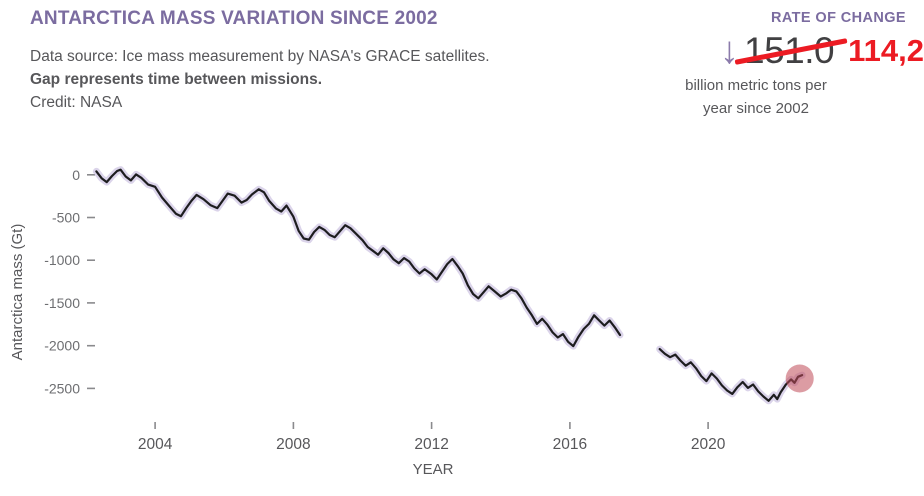 This screenshot has height=496, width=924. I want to click on mass-line-grace-fo, so click(731, 375).